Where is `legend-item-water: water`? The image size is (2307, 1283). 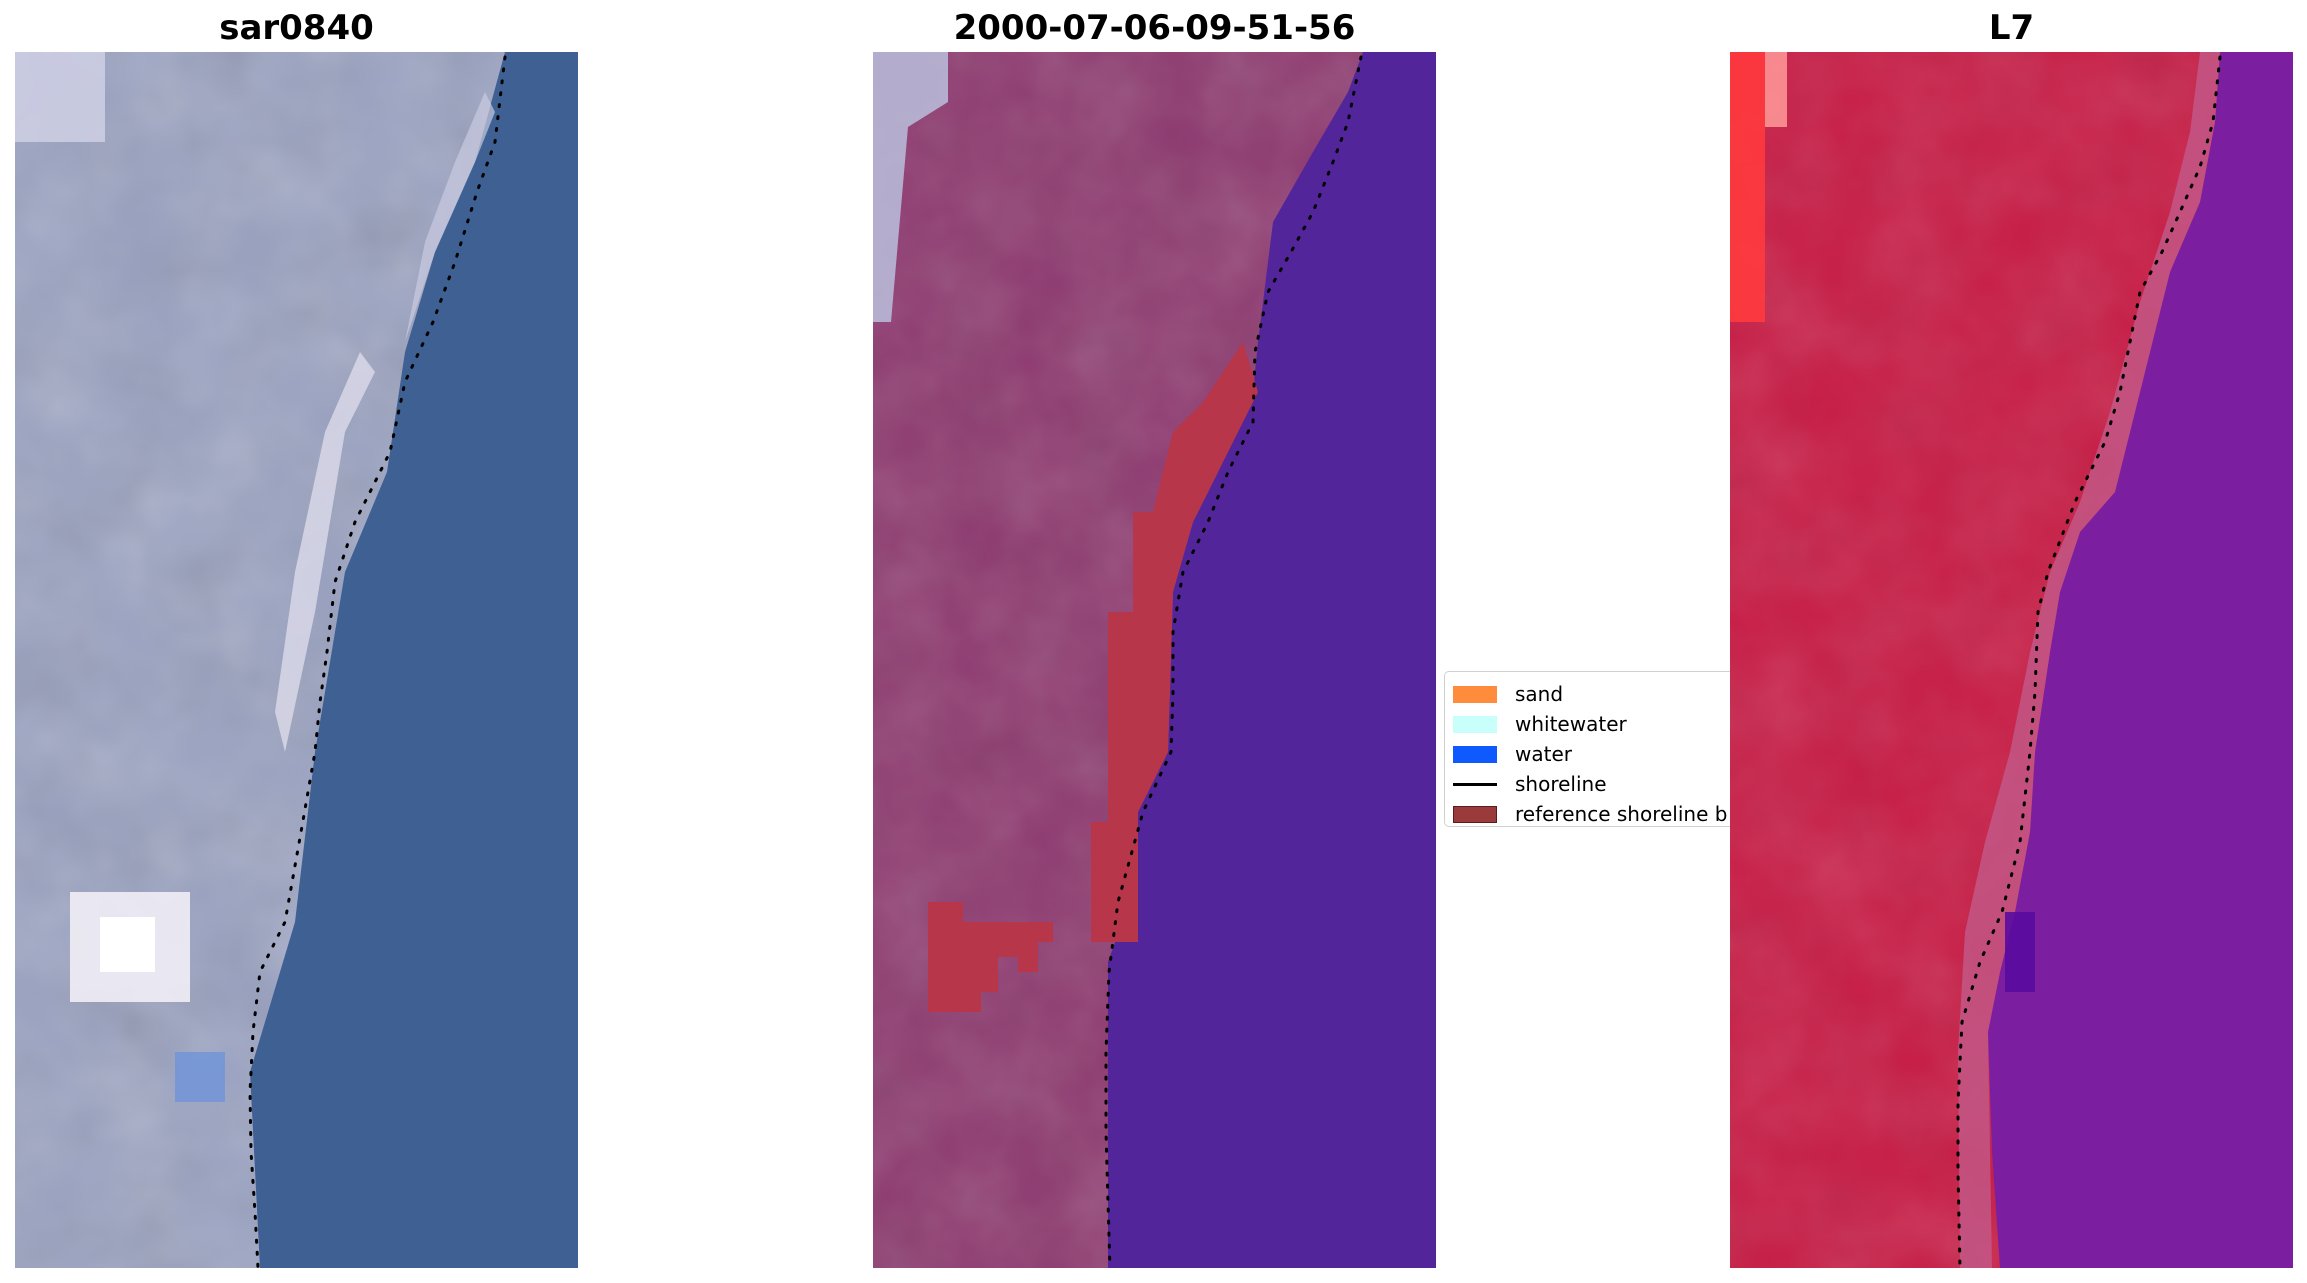 legend-item-water: water is located at coordinates (1512, 754).